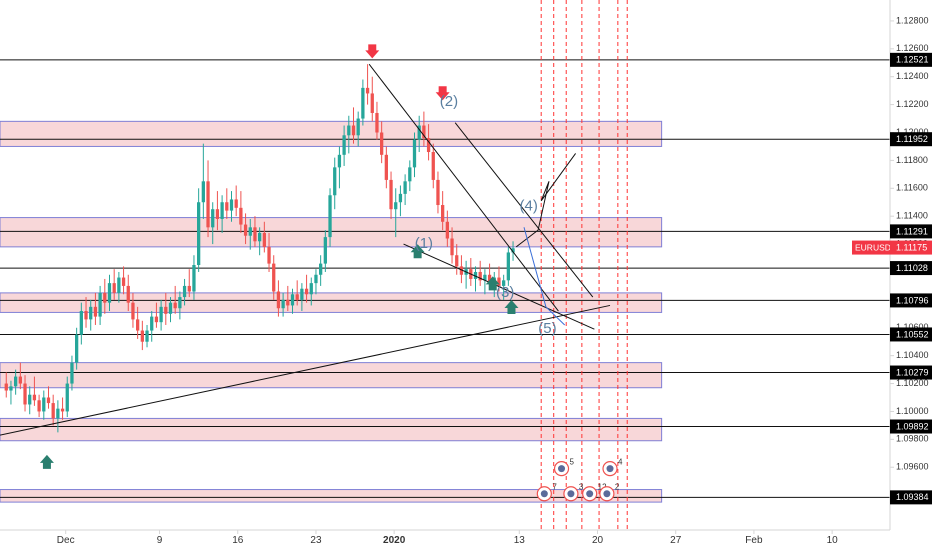  What do you see at coordinates (505, 292) in the screenshot?
I see `wave-label: (3)` at bounding box center [505, 292].